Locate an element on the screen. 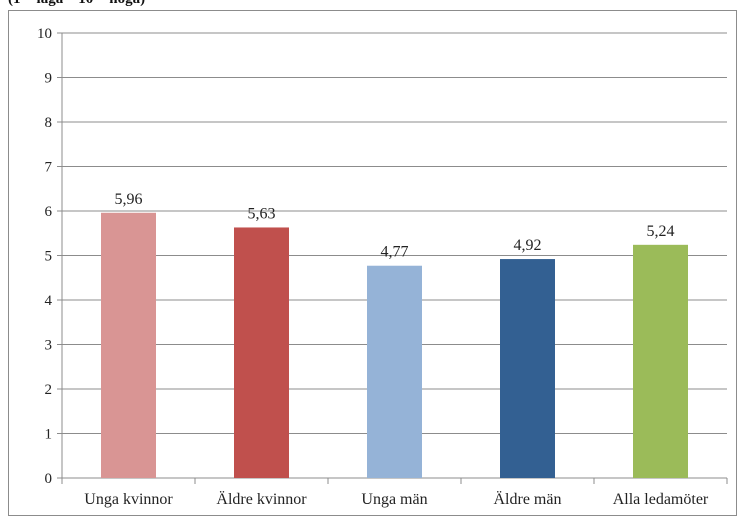 This screenshot has width=741, height=520. y-tick-label: 1 is located at coordinates (49, 435).